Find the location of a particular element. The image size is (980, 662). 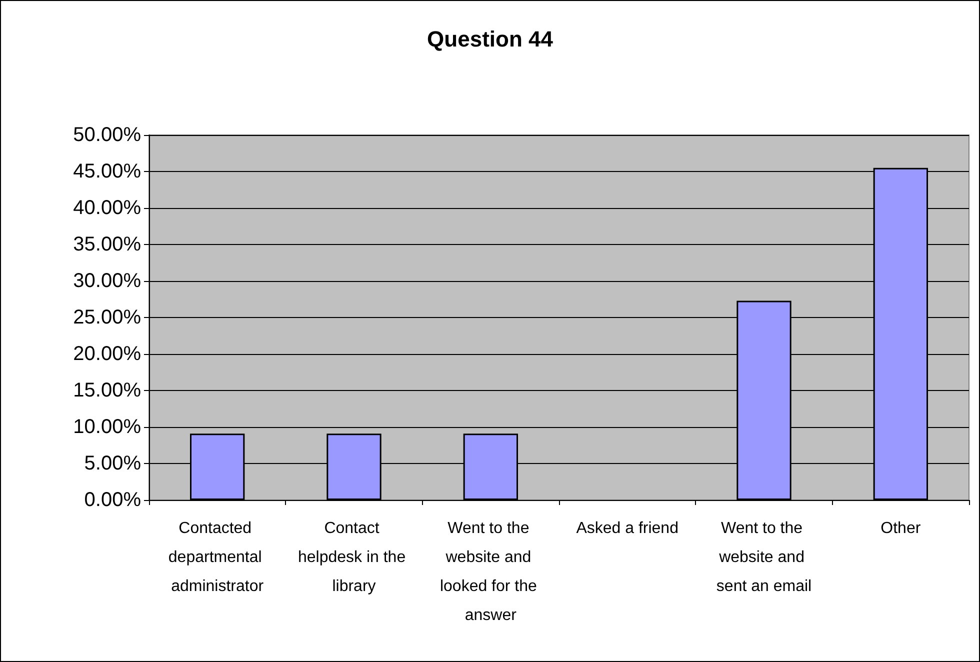

y-tick-label: 25.00% is located at coordinates (107, 317).